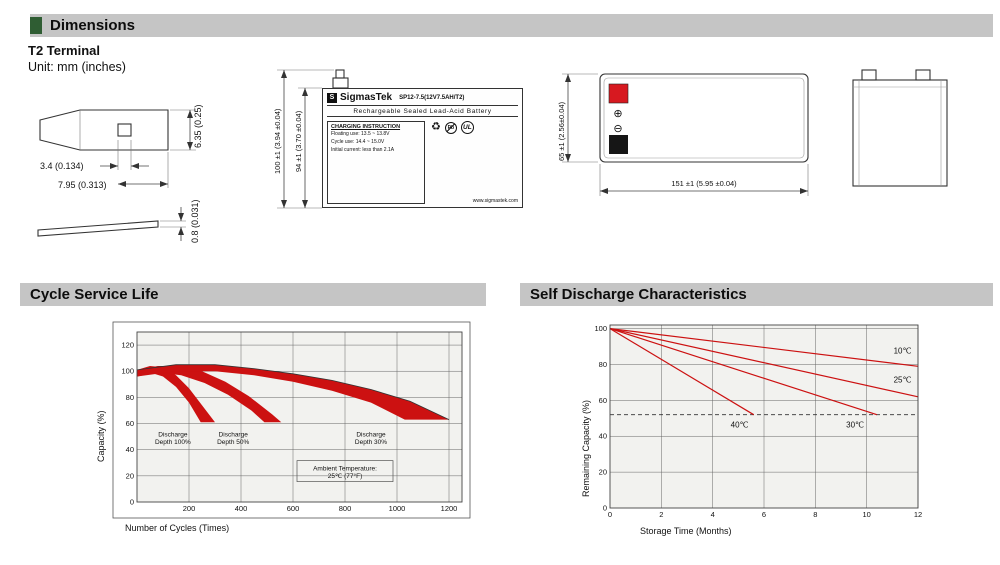  I want to click on x-tick-label: 6, so click(764, 514).